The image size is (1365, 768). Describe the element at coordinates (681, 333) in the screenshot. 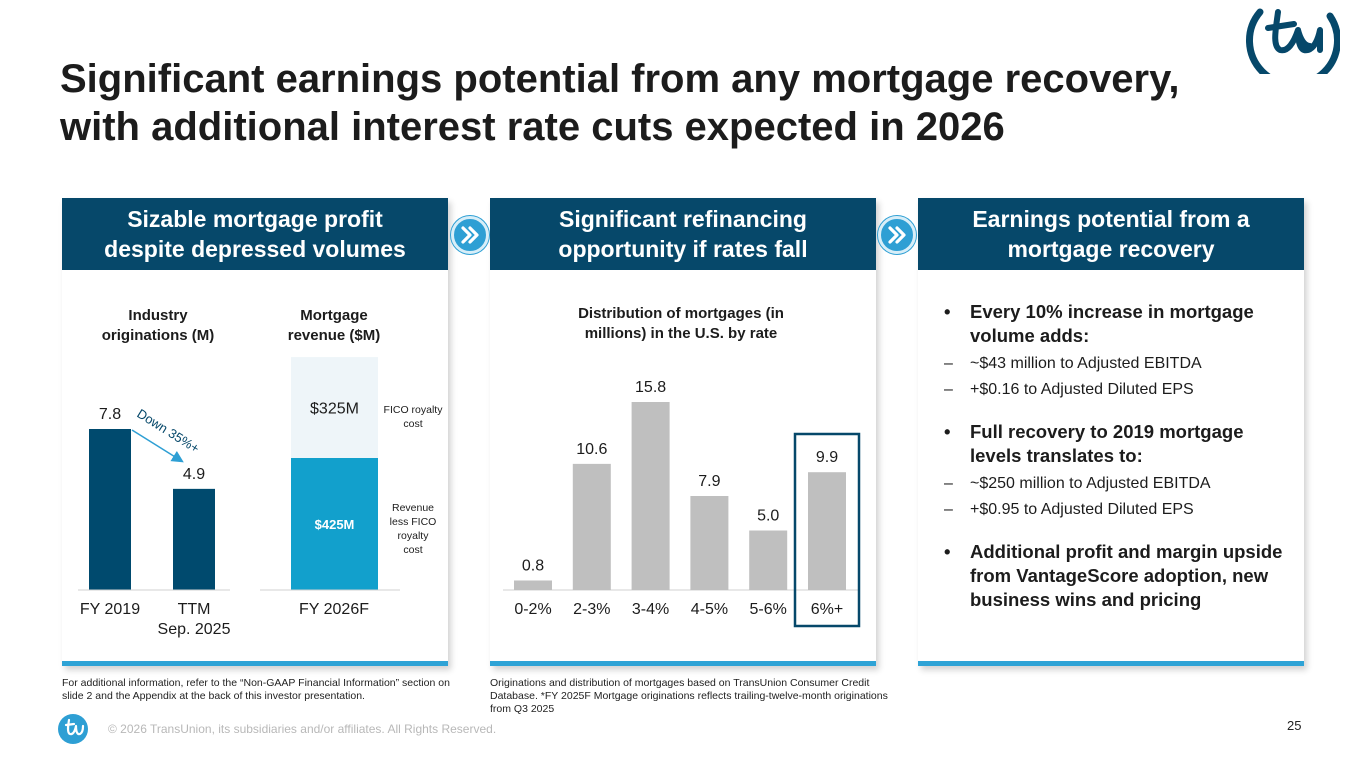

I see `chart3-title-line2: millions) in the U.S. by rate` at that location.